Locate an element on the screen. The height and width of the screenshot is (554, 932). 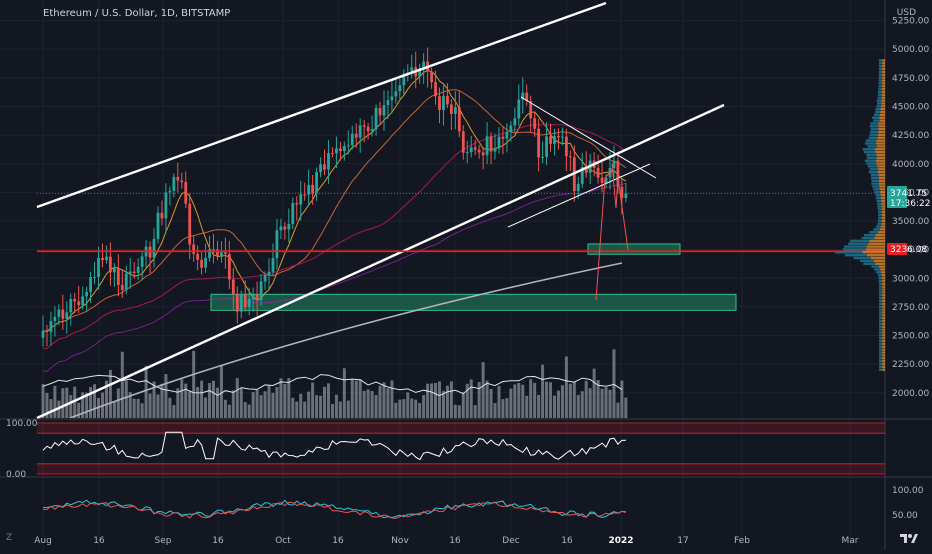
price-tick-label: 2250.00 is located at coordinates (910, 365).